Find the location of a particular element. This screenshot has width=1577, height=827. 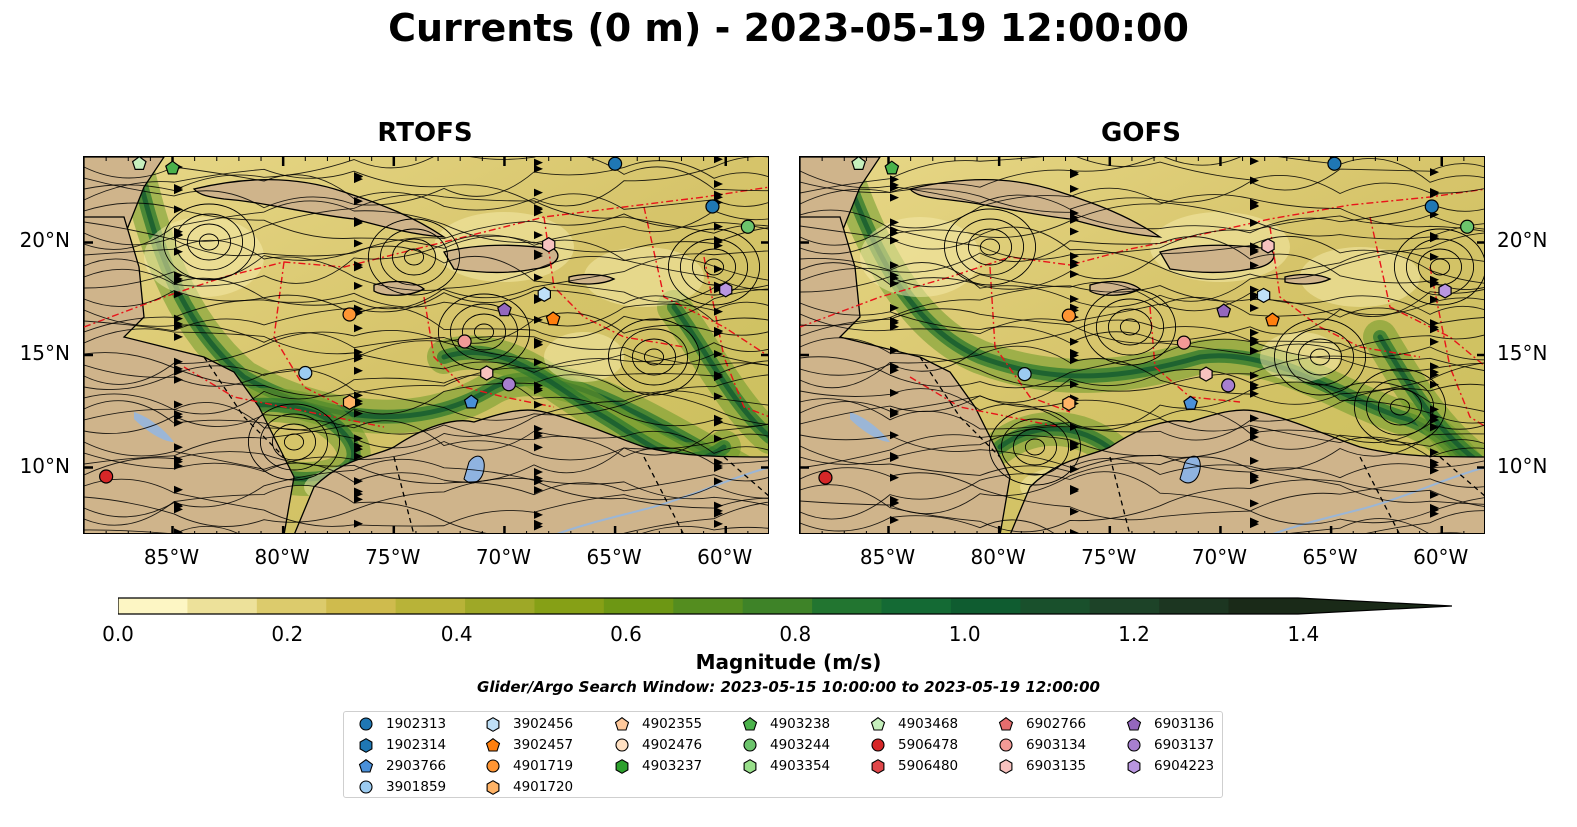

lon-tick-label: 65°W is located at coordinates (1330, 557).